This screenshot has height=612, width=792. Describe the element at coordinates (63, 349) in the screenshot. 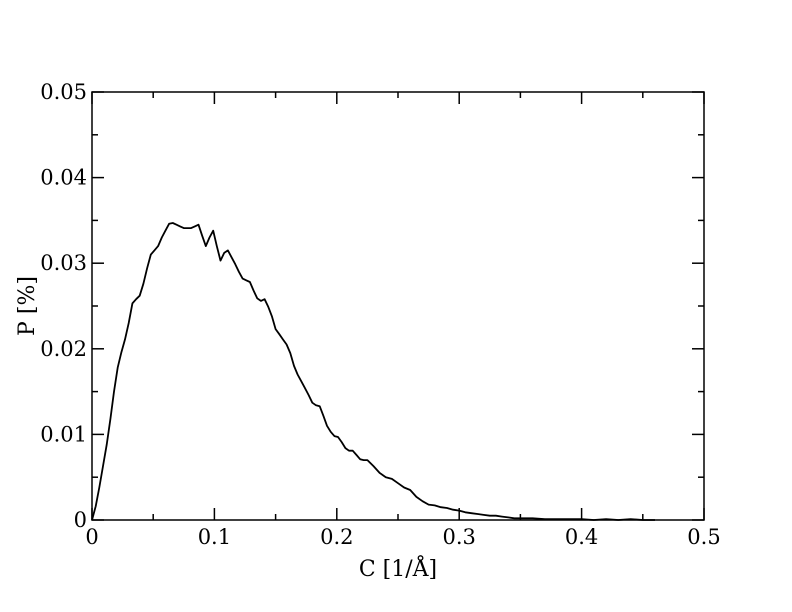

I see `y-tick-label: 0.02` at that location.